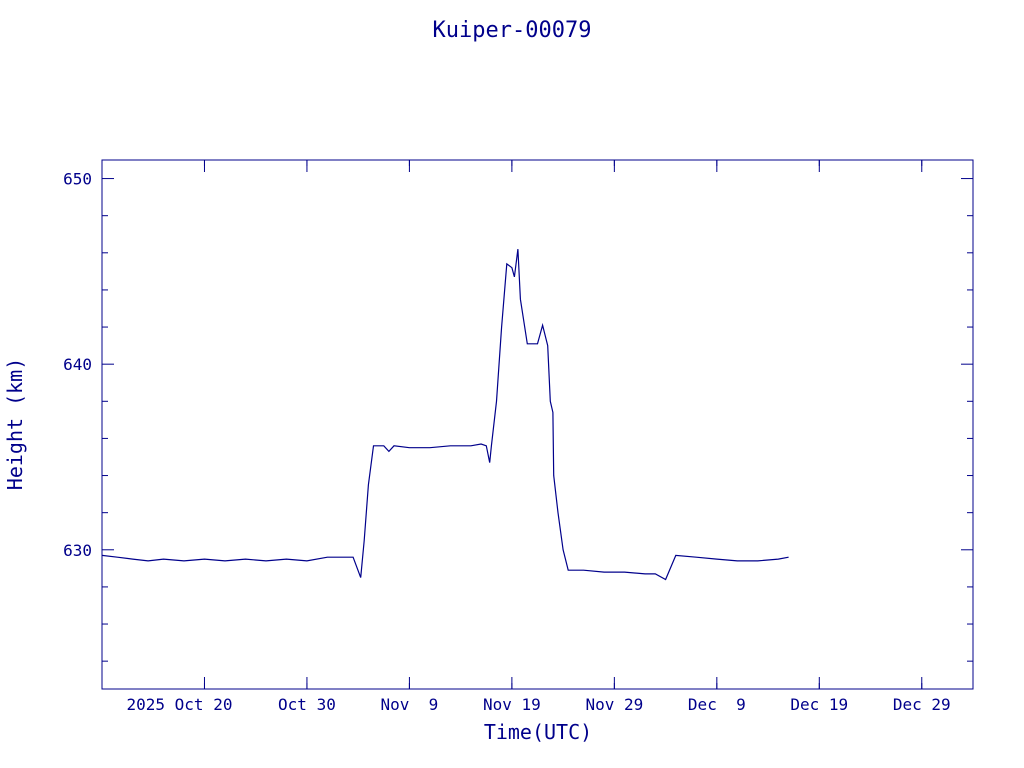  Describe the element at coordinates (538, 732) in the screenshot. I see `x-axis-label: Time(UTC)` at that location.